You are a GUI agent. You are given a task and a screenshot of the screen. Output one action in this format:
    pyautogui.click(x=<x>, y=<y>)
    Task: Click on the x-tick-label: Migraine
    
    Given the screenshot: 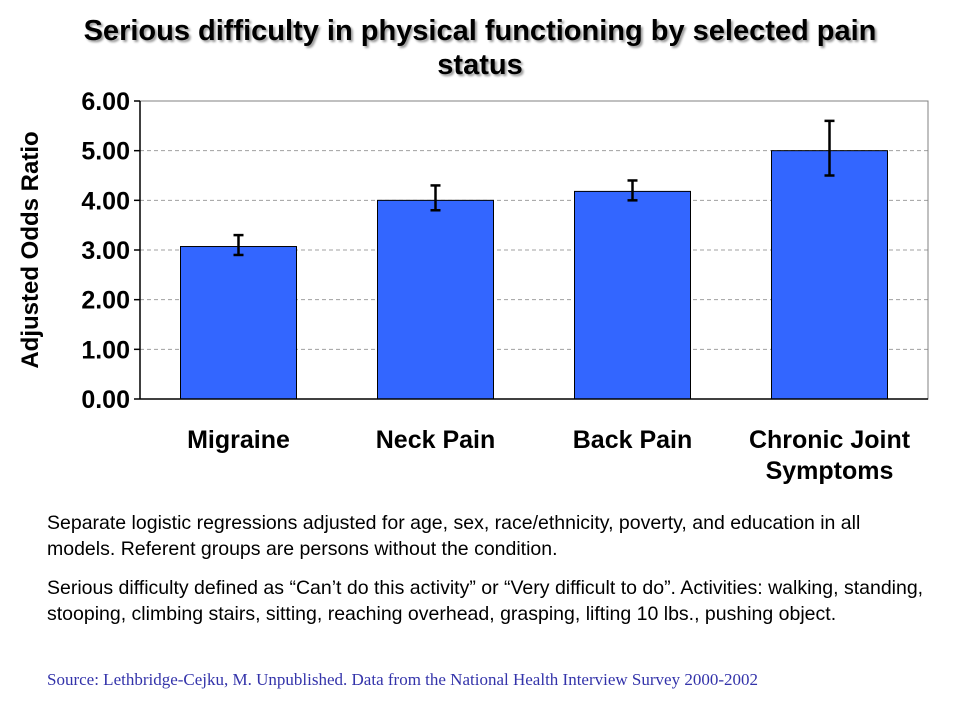 What is the action you would take?
    pyautogui.click(x=238, y=440)
    